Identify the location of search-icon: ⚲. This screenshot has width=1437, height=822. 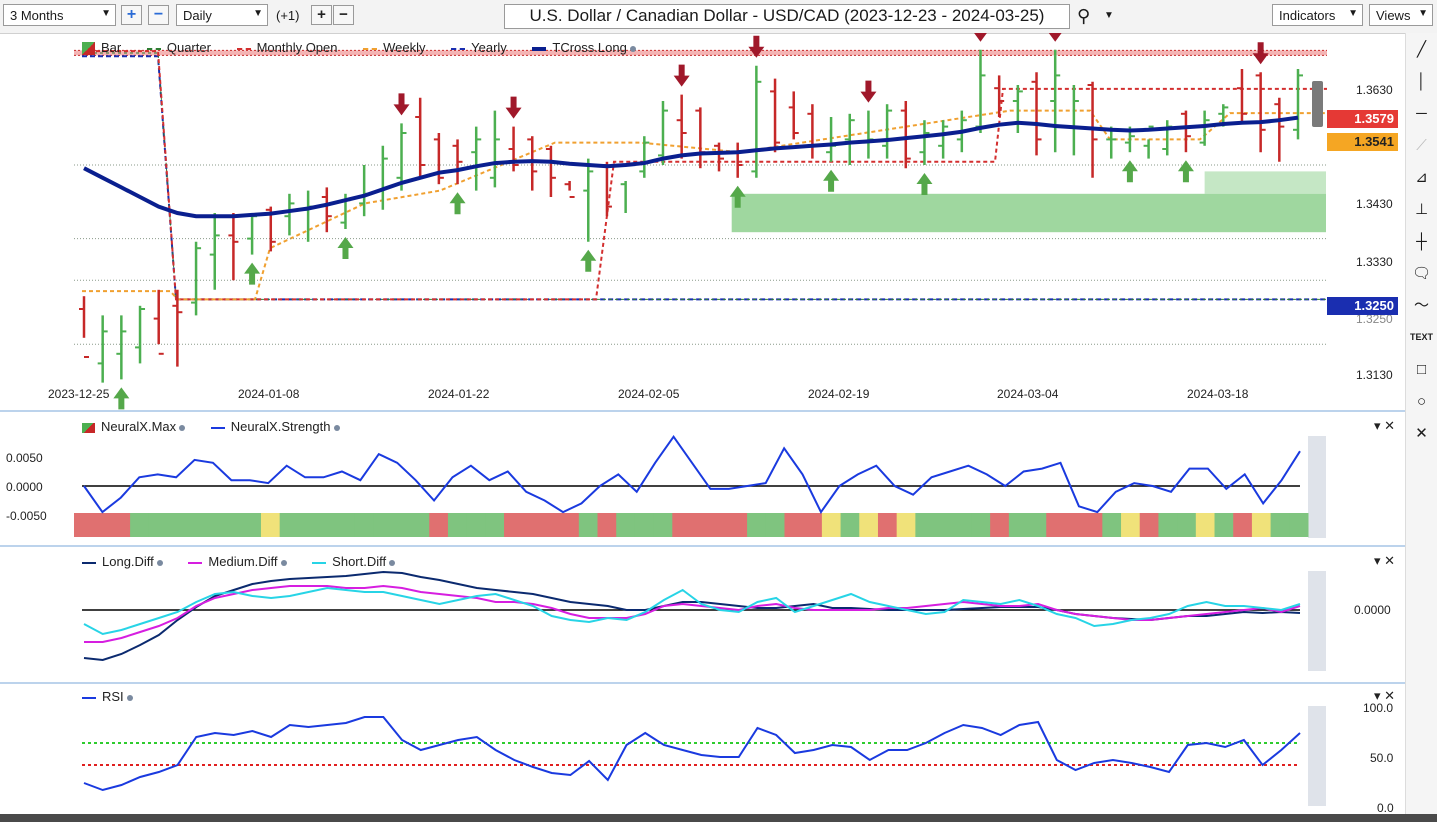
(1084, 16).